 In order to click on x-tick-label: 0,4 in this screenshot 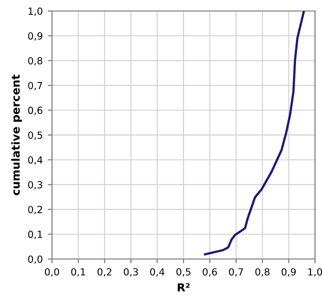, I will do `click(157, 272)`.